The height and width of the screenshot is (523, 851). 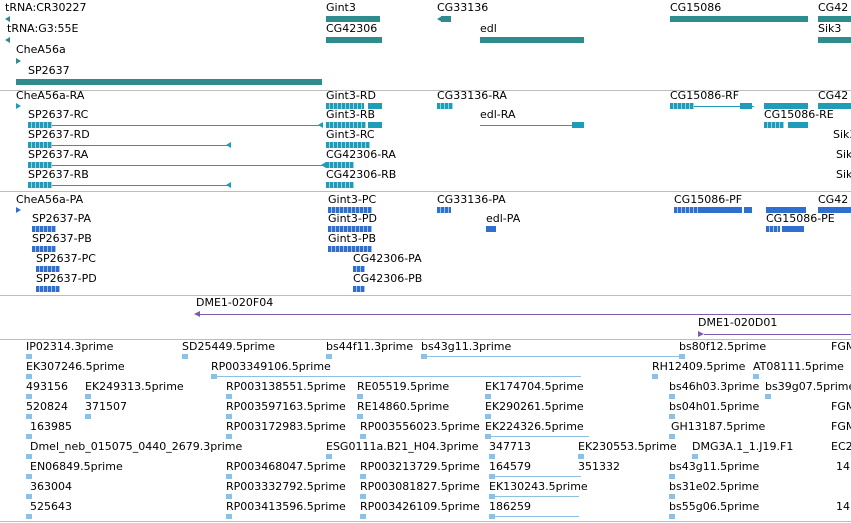 I want to click on est-feature: bs46h03.3prime, so click(x=719, y=391).